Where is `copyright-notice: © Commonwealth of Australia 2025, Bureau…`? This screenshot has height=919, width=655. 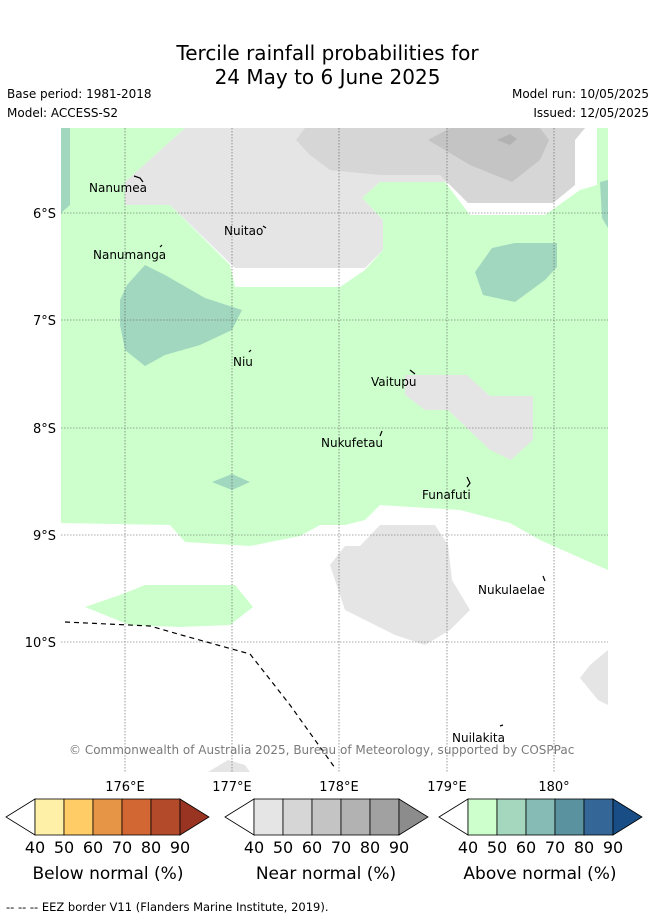 copyright-notice: © Commonwealth of Australia 2025, Bureau… is located at coordinates (321, 750).